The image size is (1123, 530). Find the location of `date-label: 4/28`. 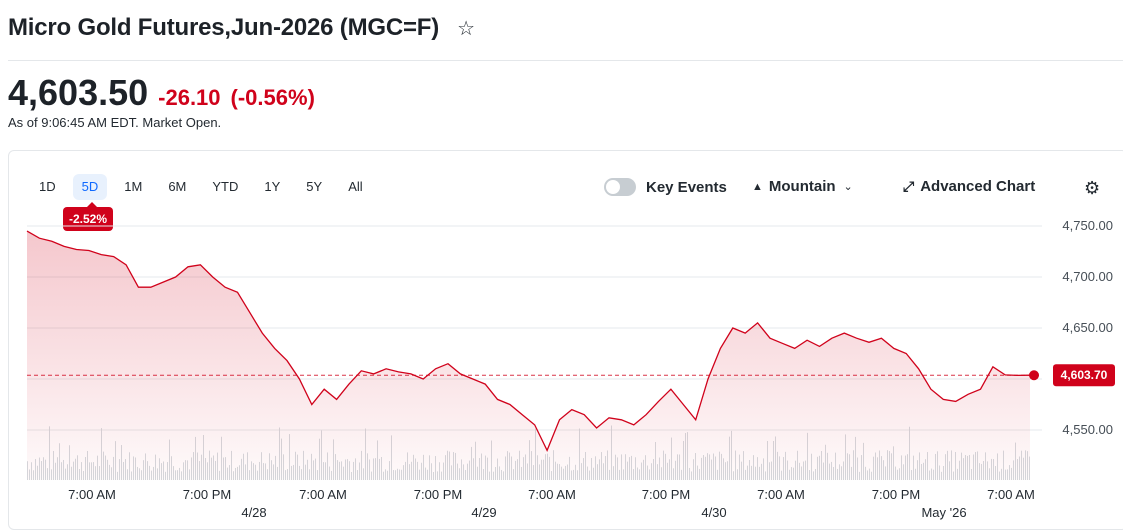

date-label: 4/28 is located at coordinates (253, 512).